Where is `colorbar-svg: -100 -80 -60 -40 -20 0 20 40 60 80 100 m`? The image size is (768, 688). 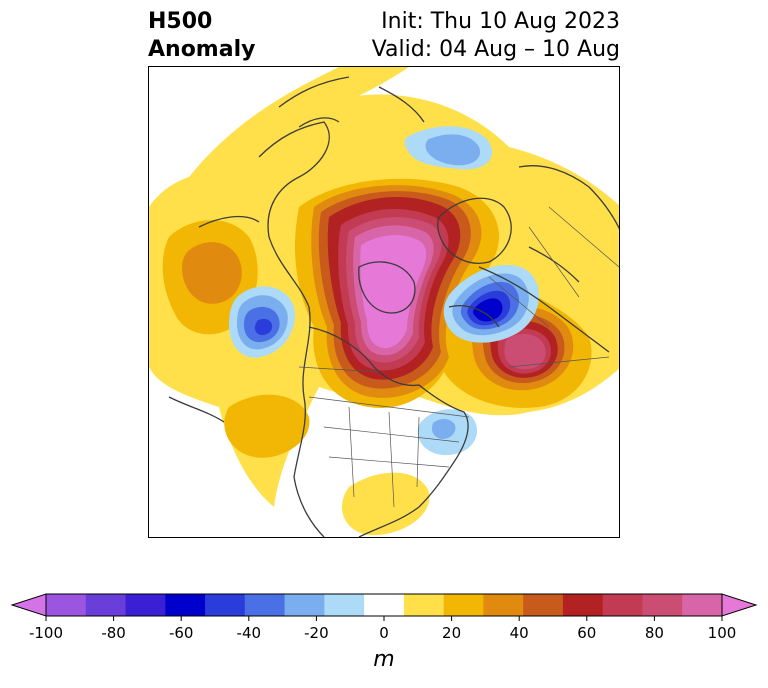
colorbar-svg: -100 -80 -60 -40 -20 0 20 40 60 80 100 m is located at coordinates (384, 632).